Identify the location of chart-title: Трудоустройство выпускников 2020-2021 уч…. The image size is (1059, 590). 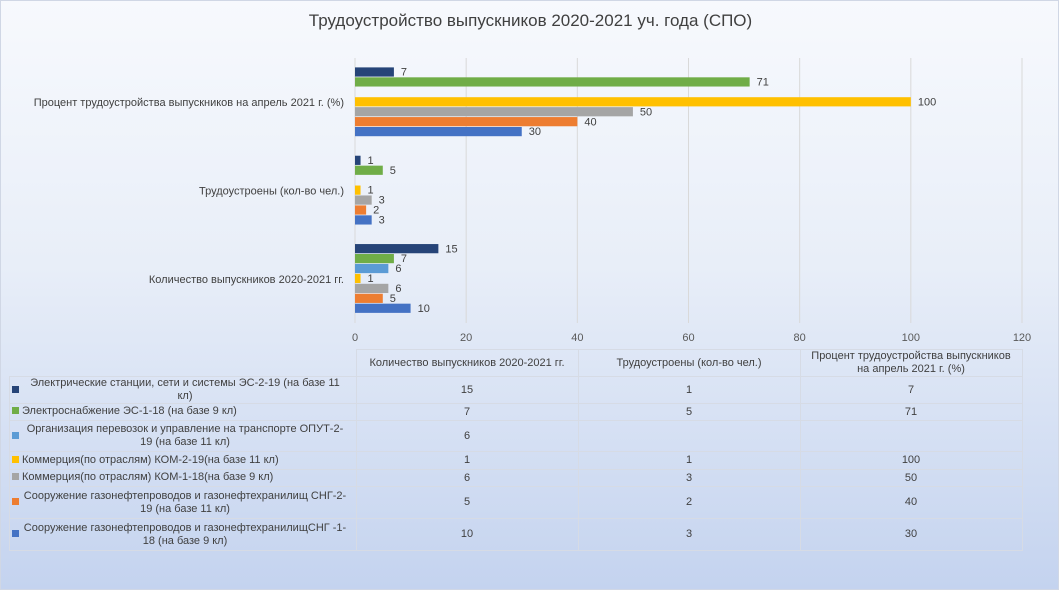
(530, 20).